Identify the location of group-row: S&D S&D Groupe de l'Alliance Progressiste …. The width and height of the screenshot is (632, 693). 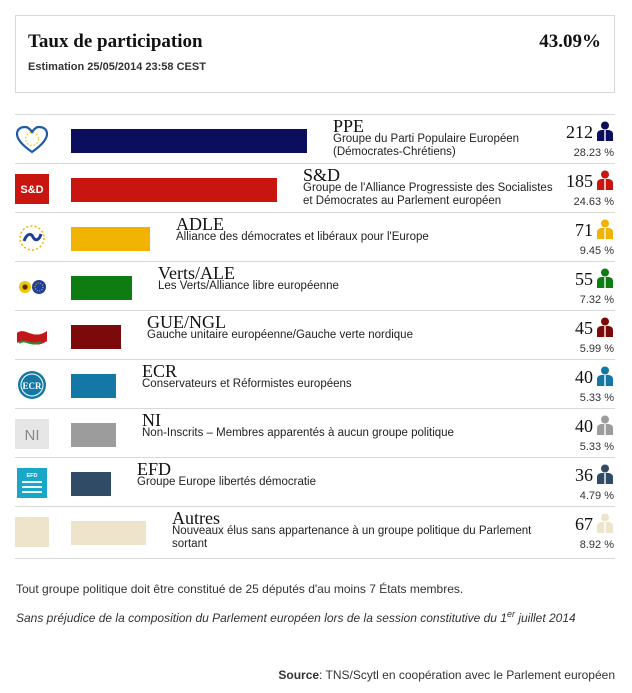
(315, 187).